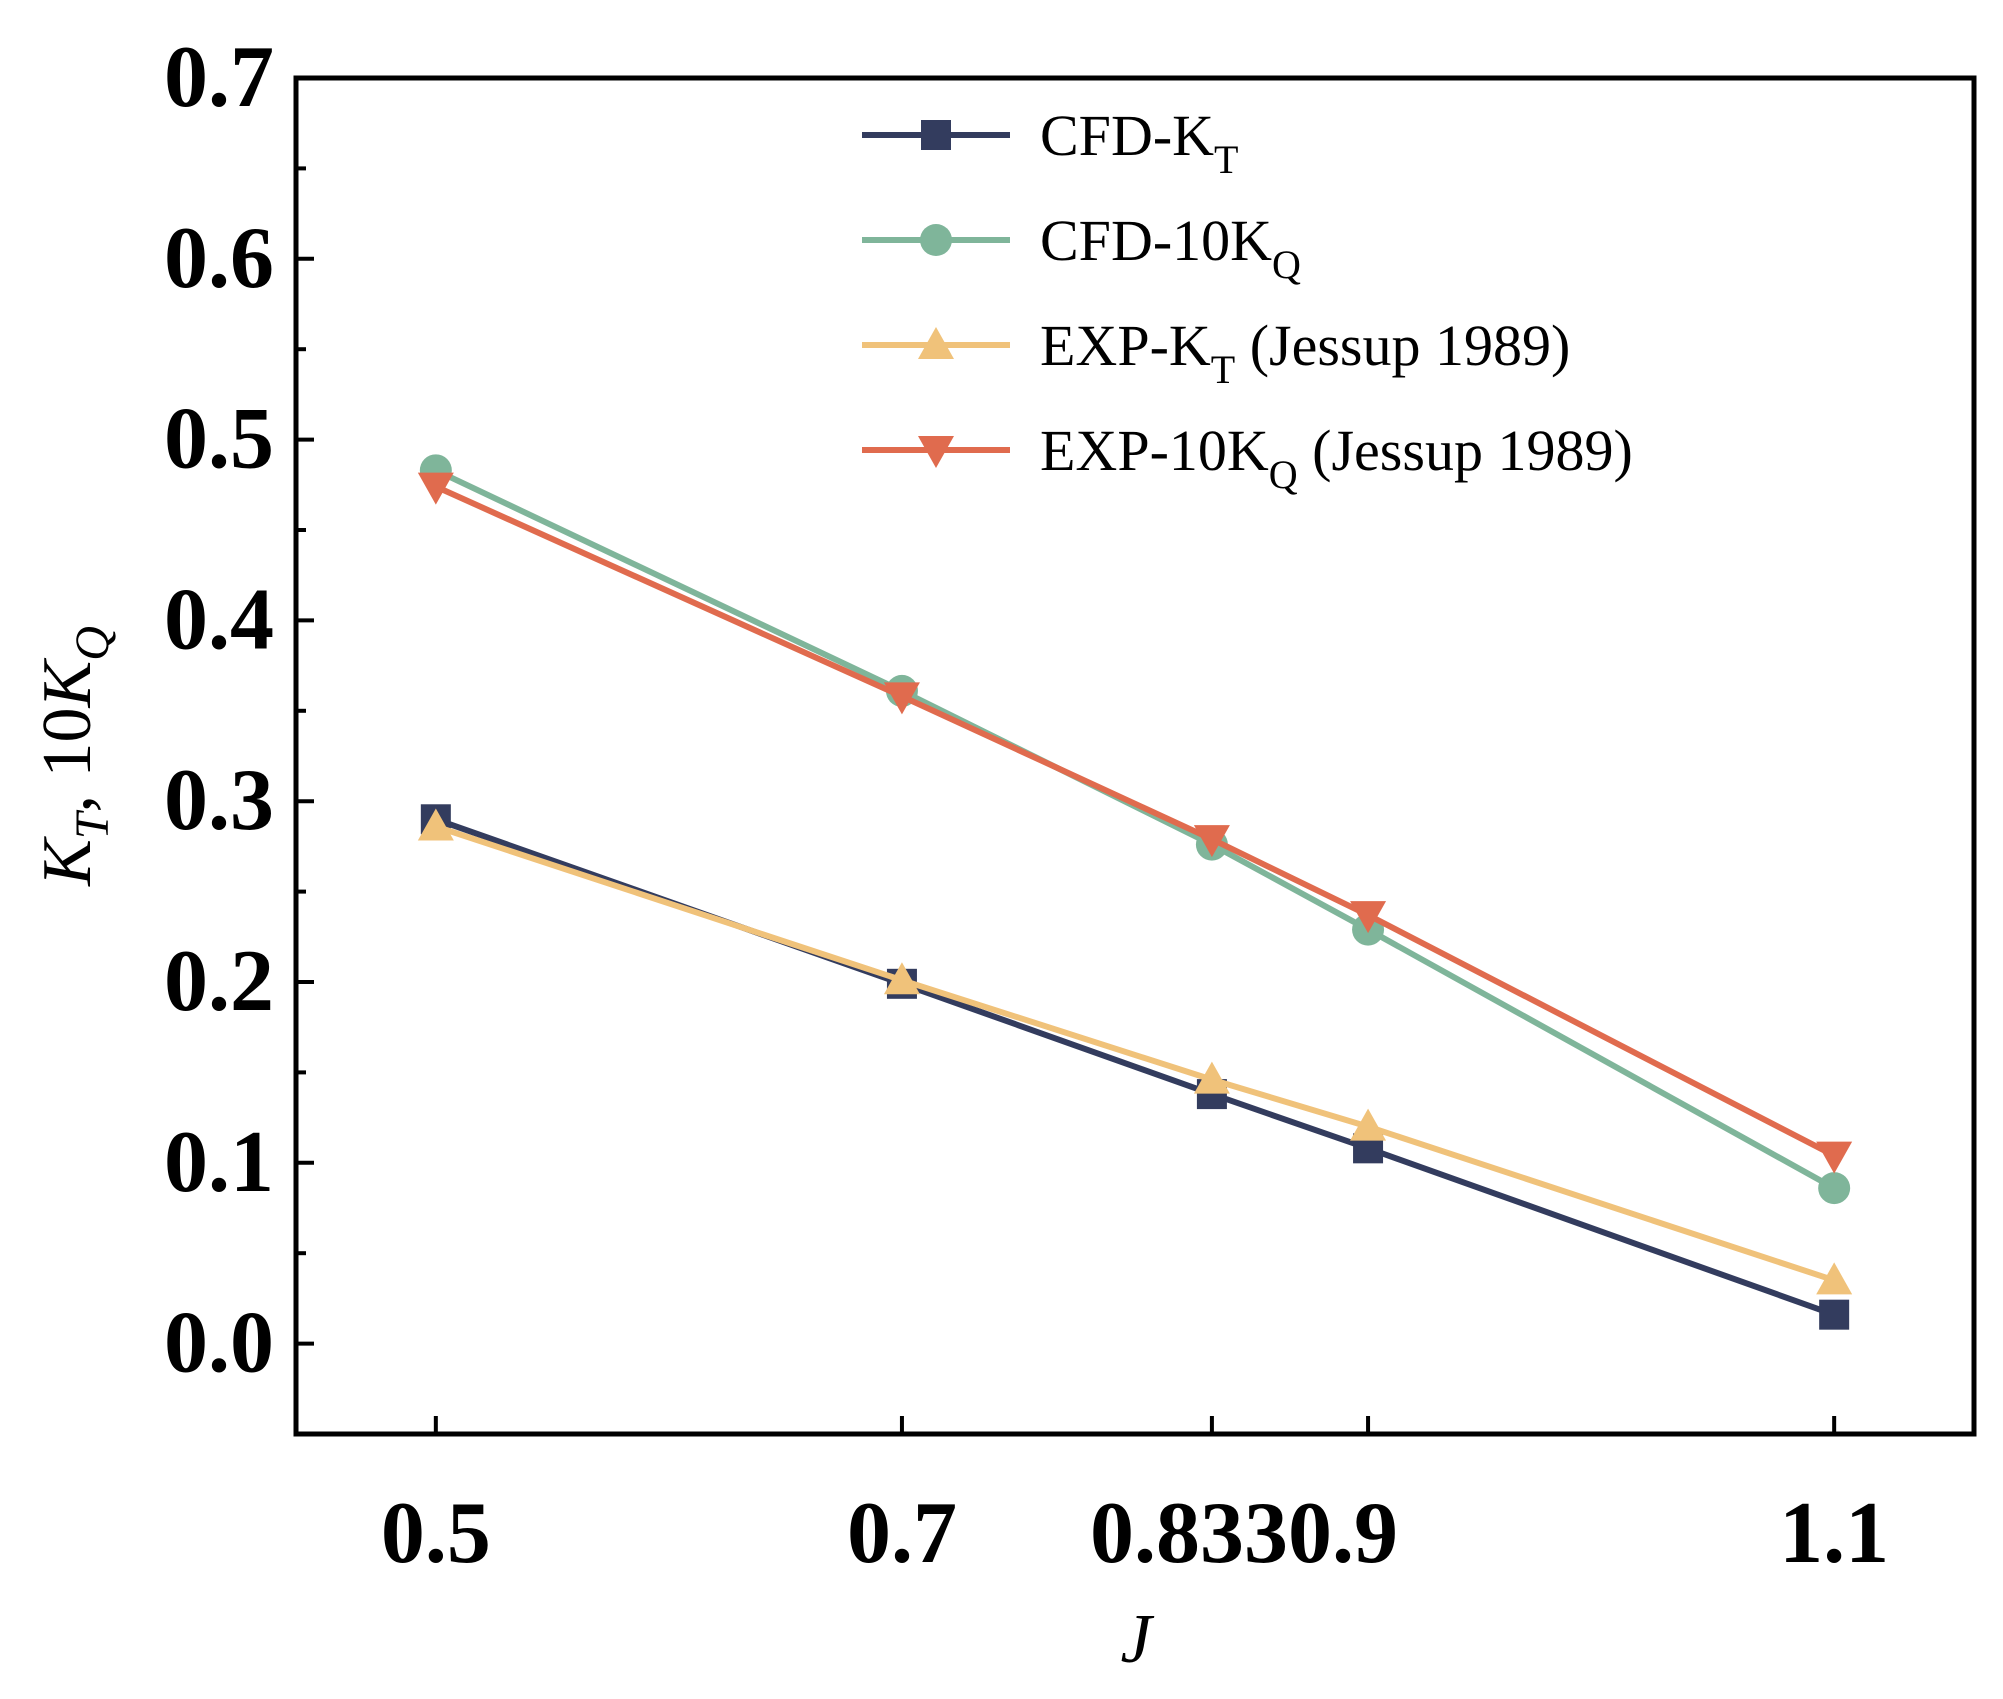 The image size is (2003, 1699). I want to click on y-axis-title-kq-main: K, so click(67, 682).